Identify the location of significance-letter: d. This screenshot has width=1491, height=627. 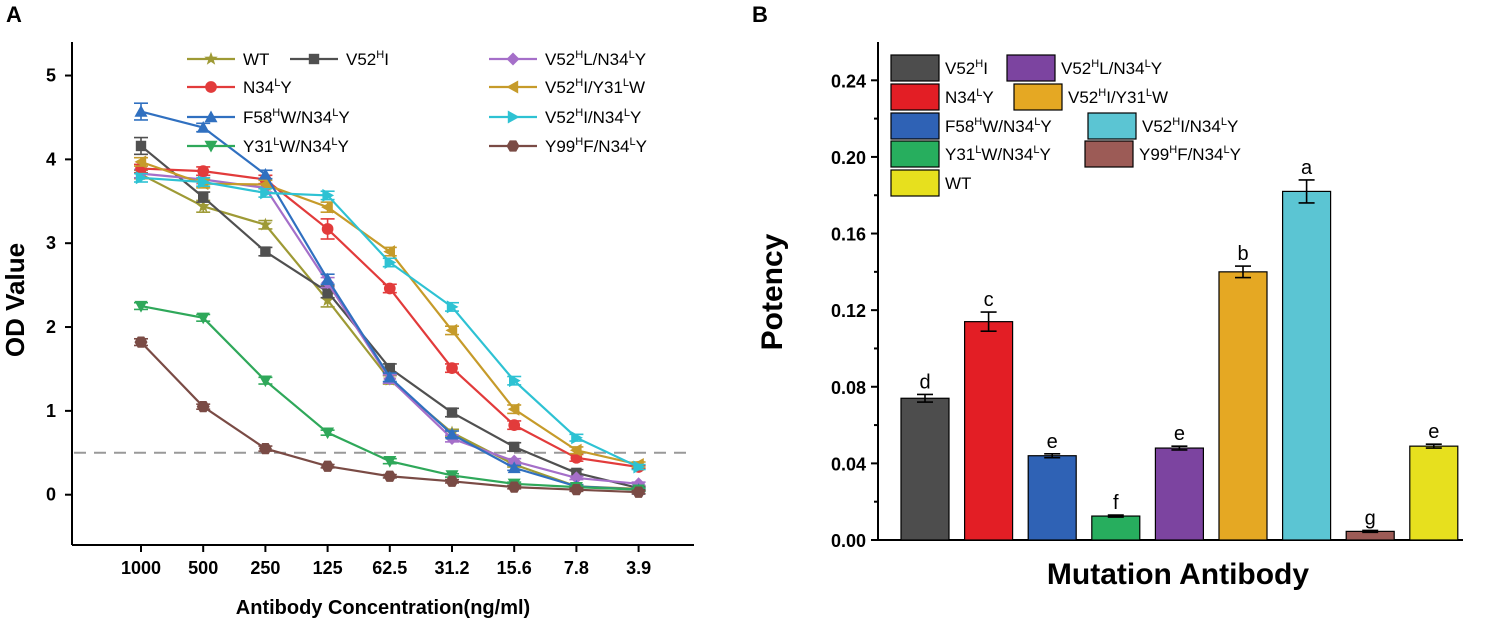
(924, 382).